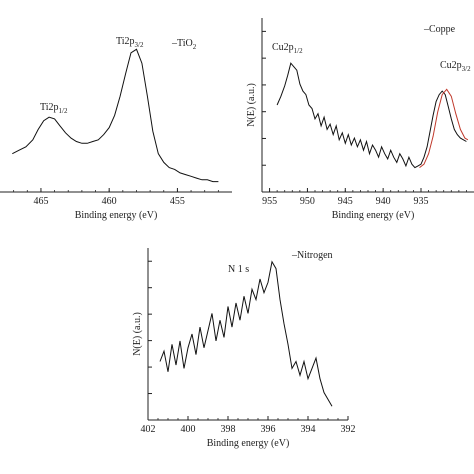 The image size is (474, 474). Describe the element at coordinates (421, 201) in the screenshot. I see `x-tick-label: 935` at that location.